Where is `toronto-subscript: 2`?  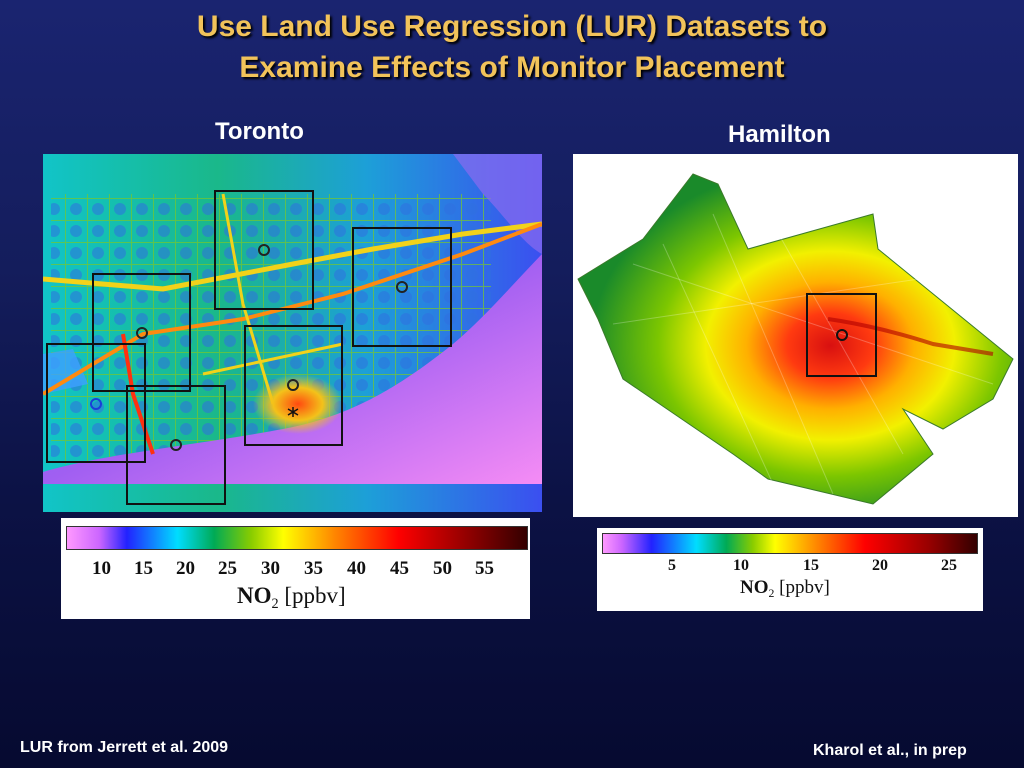
toronto-subscript: 2 is located at coordinates (275, 603).